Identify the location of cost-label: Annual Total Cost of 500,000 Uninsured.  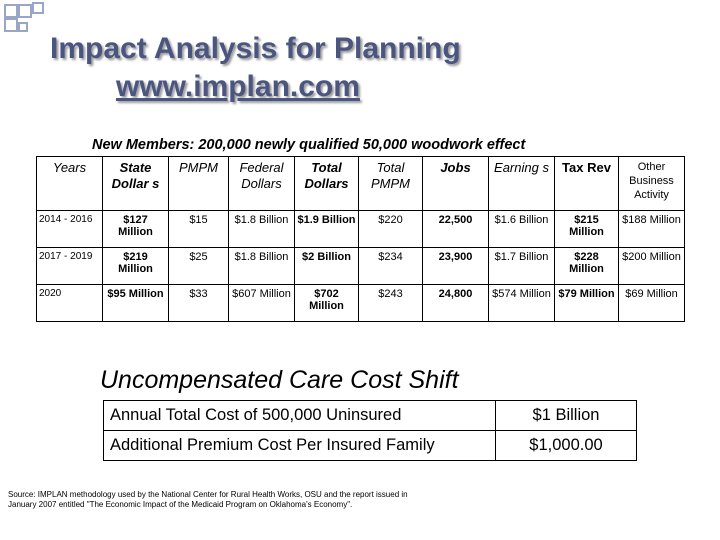
(299, 415).